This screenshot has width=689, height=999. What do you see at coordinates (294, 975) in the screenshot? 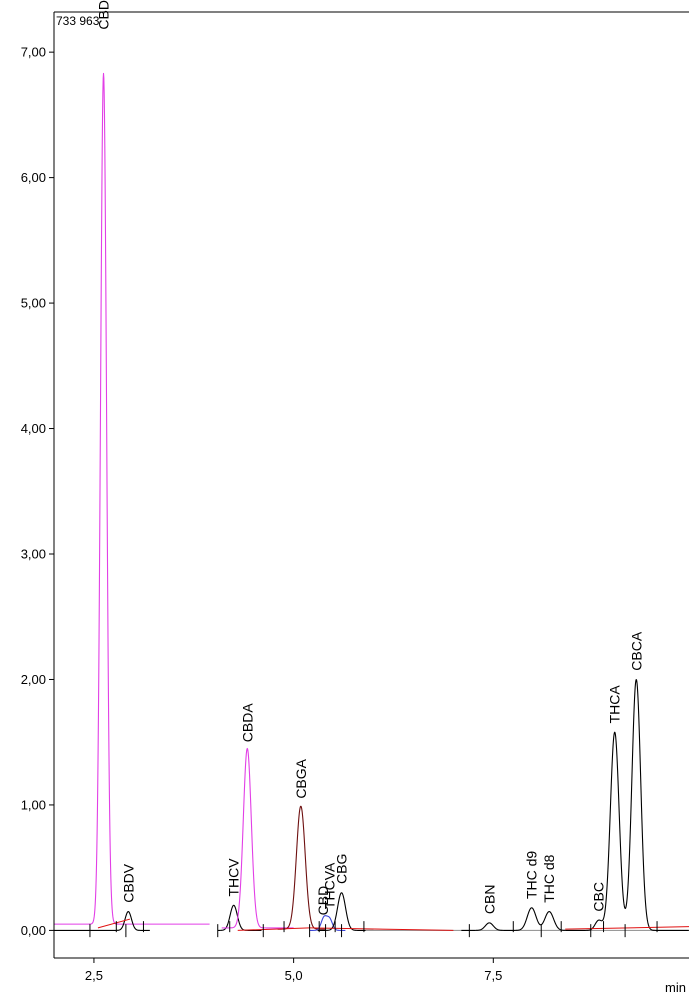
I see `x-tick-label: 5,0` at bounding box center [294, 975].